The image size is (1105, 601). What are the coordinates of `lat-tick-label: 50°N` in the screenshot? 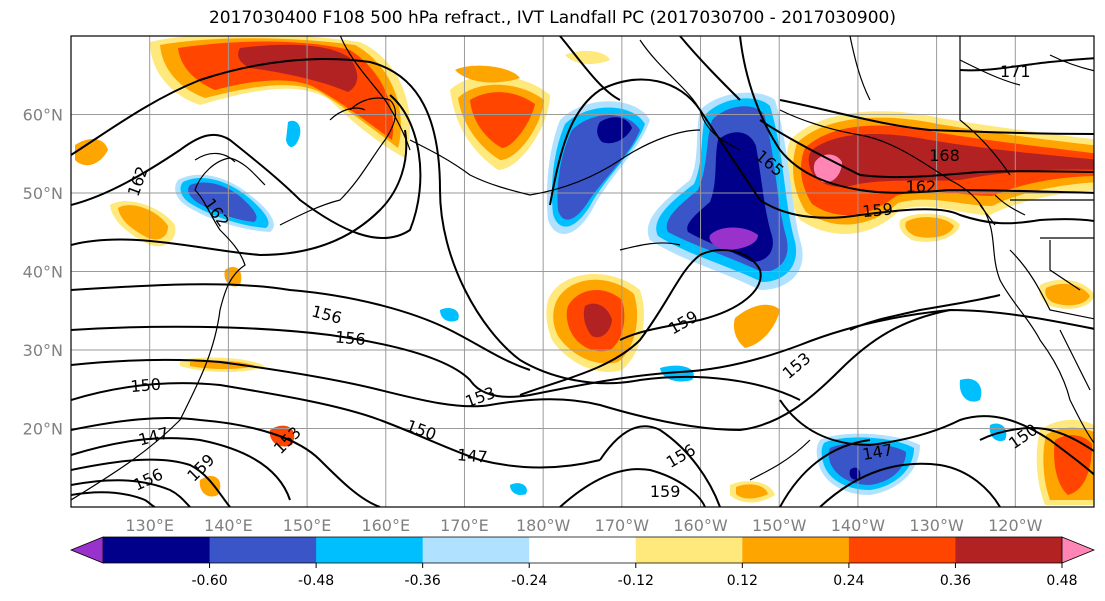 It's located at (43, 193).